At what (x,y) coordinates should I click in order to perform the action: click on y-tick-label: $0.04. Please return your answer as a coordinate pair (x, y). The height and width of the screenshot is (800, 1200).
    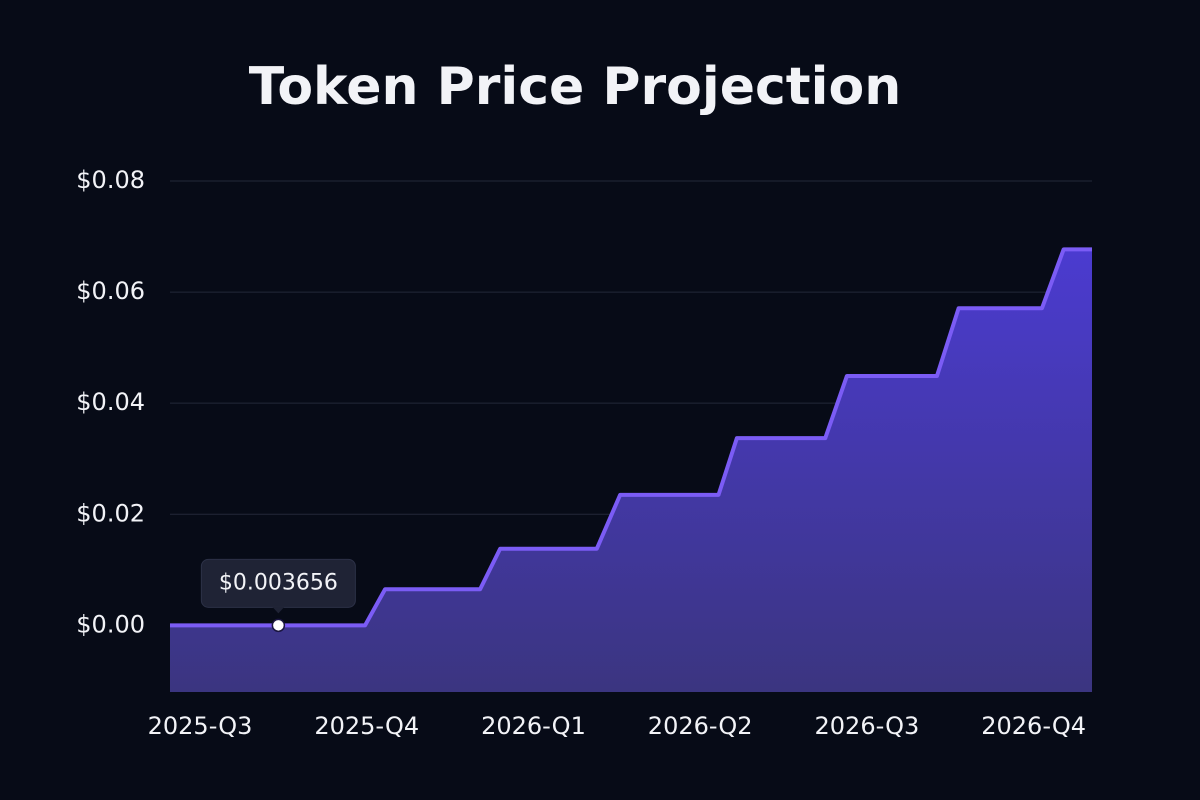
    Looking at the image, I should click on (110, 402).